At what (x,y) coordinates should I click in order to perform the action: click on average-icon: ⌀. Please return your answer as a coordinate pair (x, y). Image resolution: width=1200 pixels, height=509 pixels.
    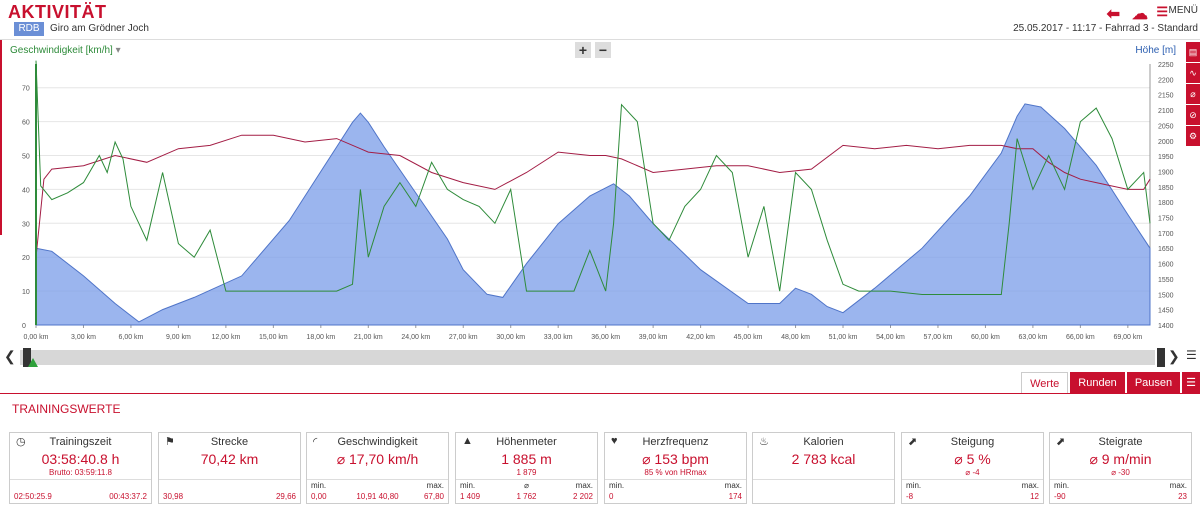
    Looking at the image, I should click on (1193, 94).